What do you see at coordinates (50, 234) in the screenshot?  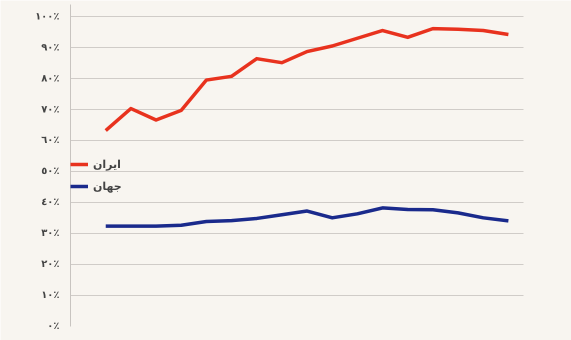 I see `y-tick-label: ٣٠٪` at bounding box center [50, 234].